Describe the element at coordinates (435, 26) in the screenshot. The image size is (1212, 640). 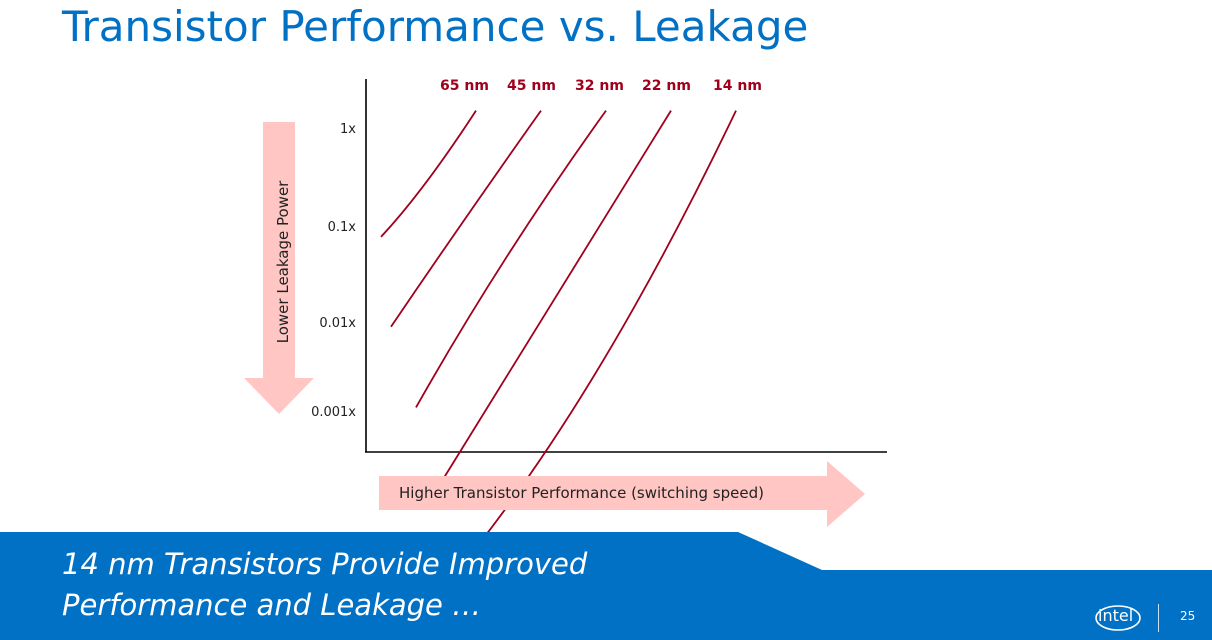
I see `slide-title: Transistor Performance vs. Leakage` at that location.